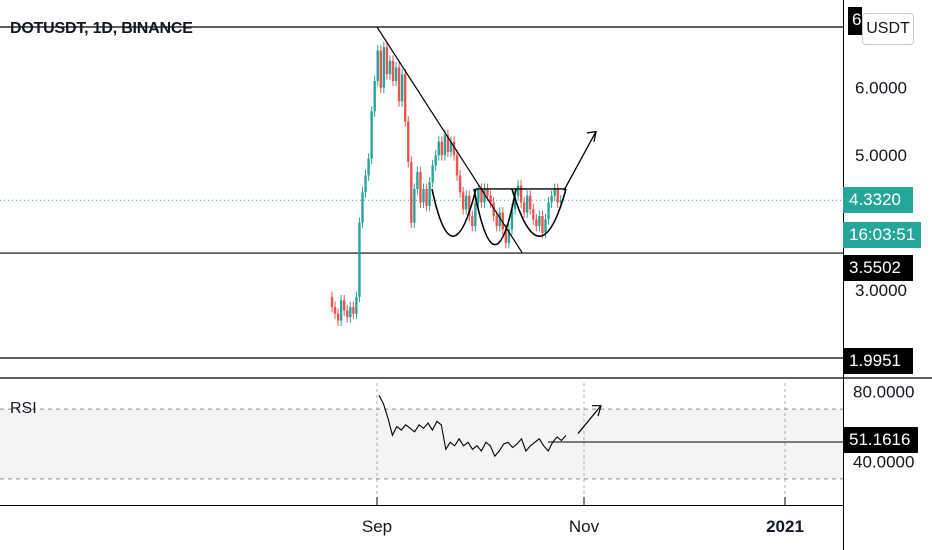 The image size is (932, 550). What do you see at coordinates (580, 161) in the screenshot?
I see `breakout-arrow` at bounding box center [580, 161].